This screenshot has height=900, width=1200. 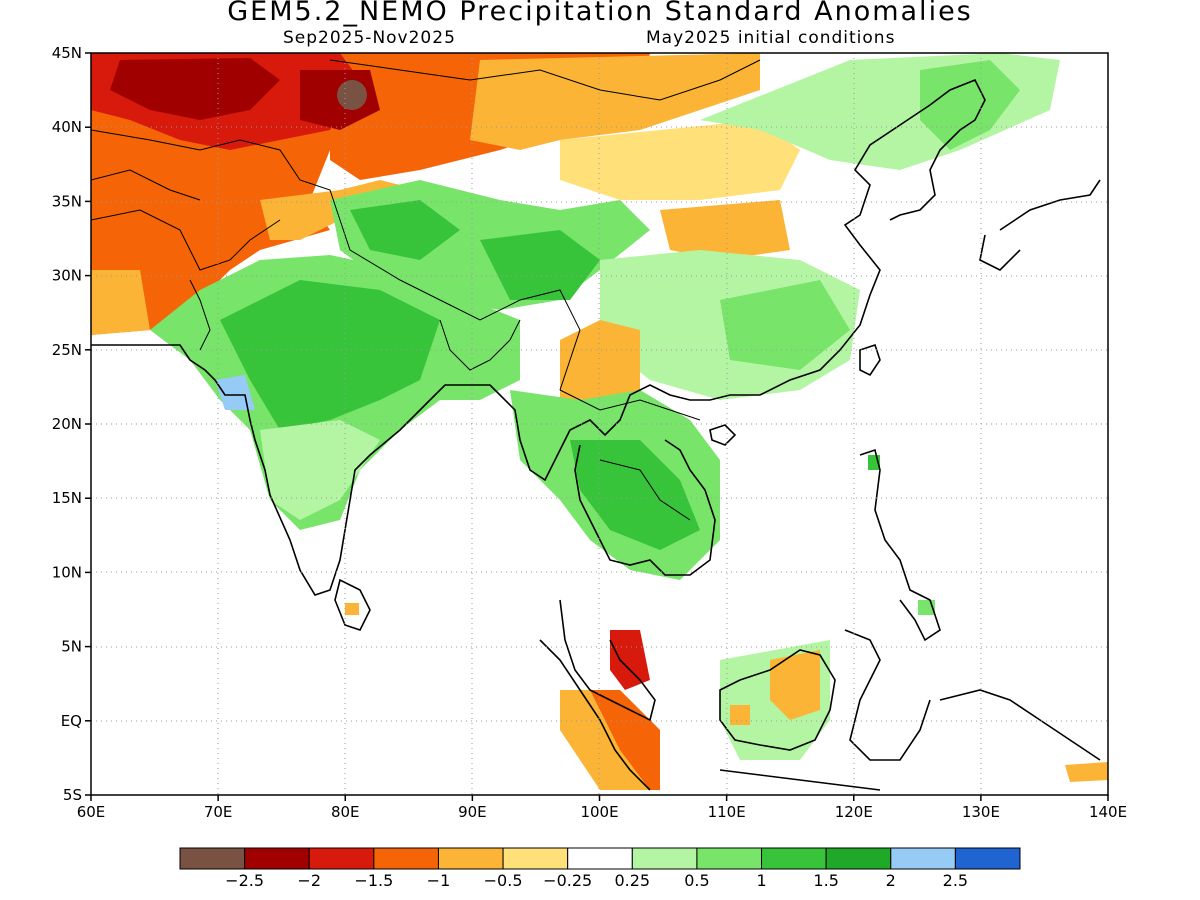 I want to click on anomaly-region-india-south, so click(x=320, y=470).